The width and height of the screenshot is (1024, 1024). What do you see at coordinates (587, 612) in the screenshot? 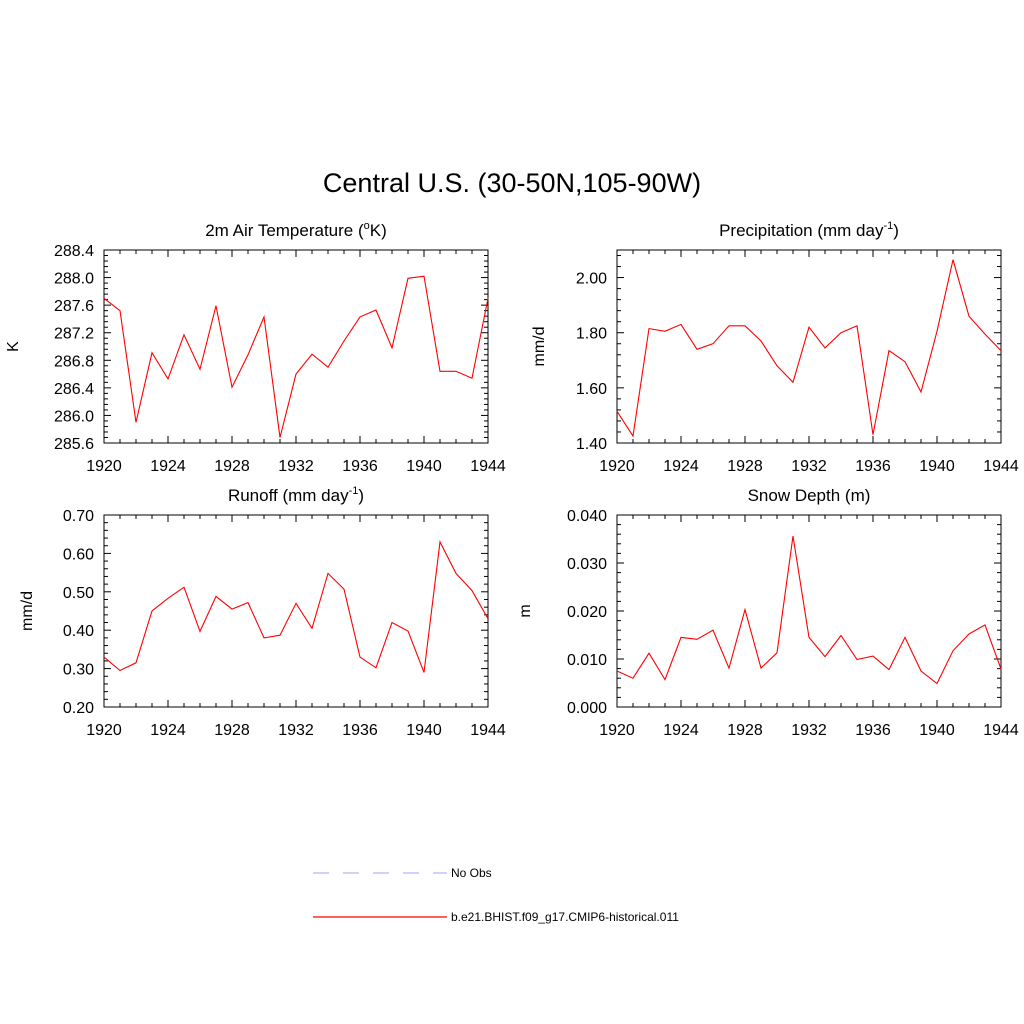
I see `y-tick-label: 0.020` at bounding box center [587, 612].